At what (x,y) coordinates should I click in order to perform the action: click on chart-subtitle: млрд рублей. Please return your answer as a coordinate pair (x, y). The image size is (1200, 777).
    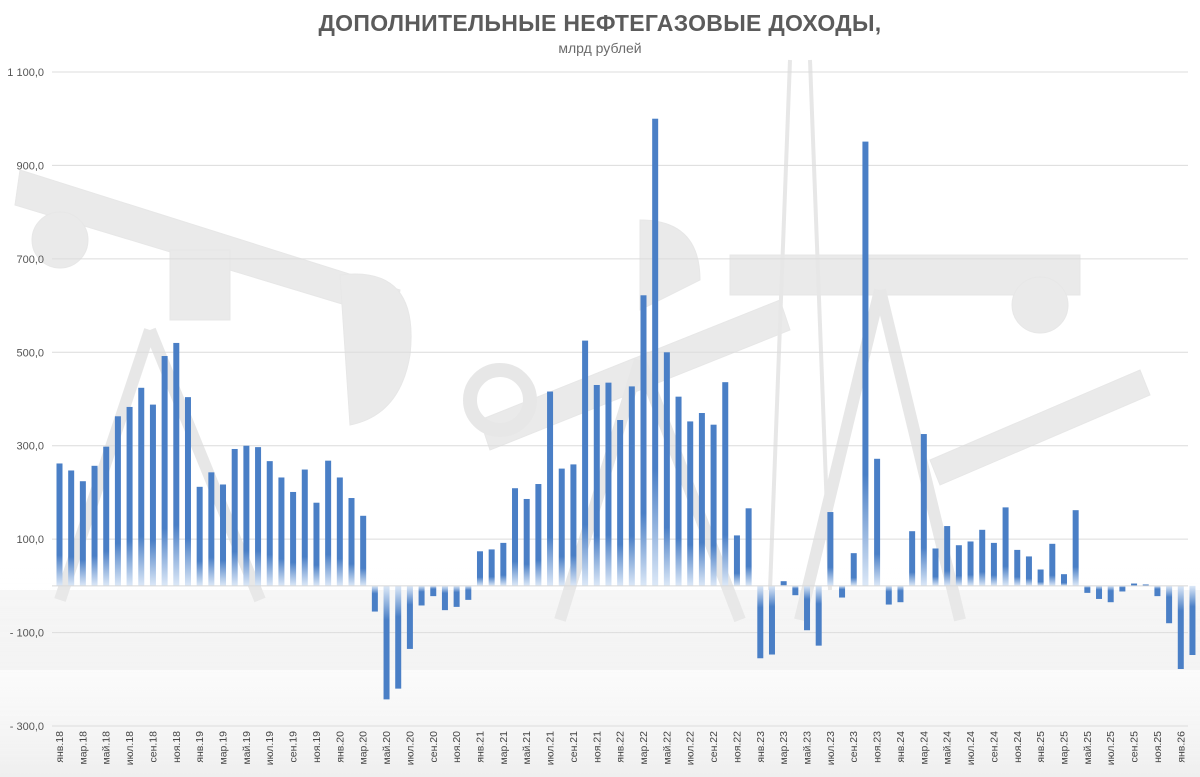
    Looking at the image, I should click on (600, 48).